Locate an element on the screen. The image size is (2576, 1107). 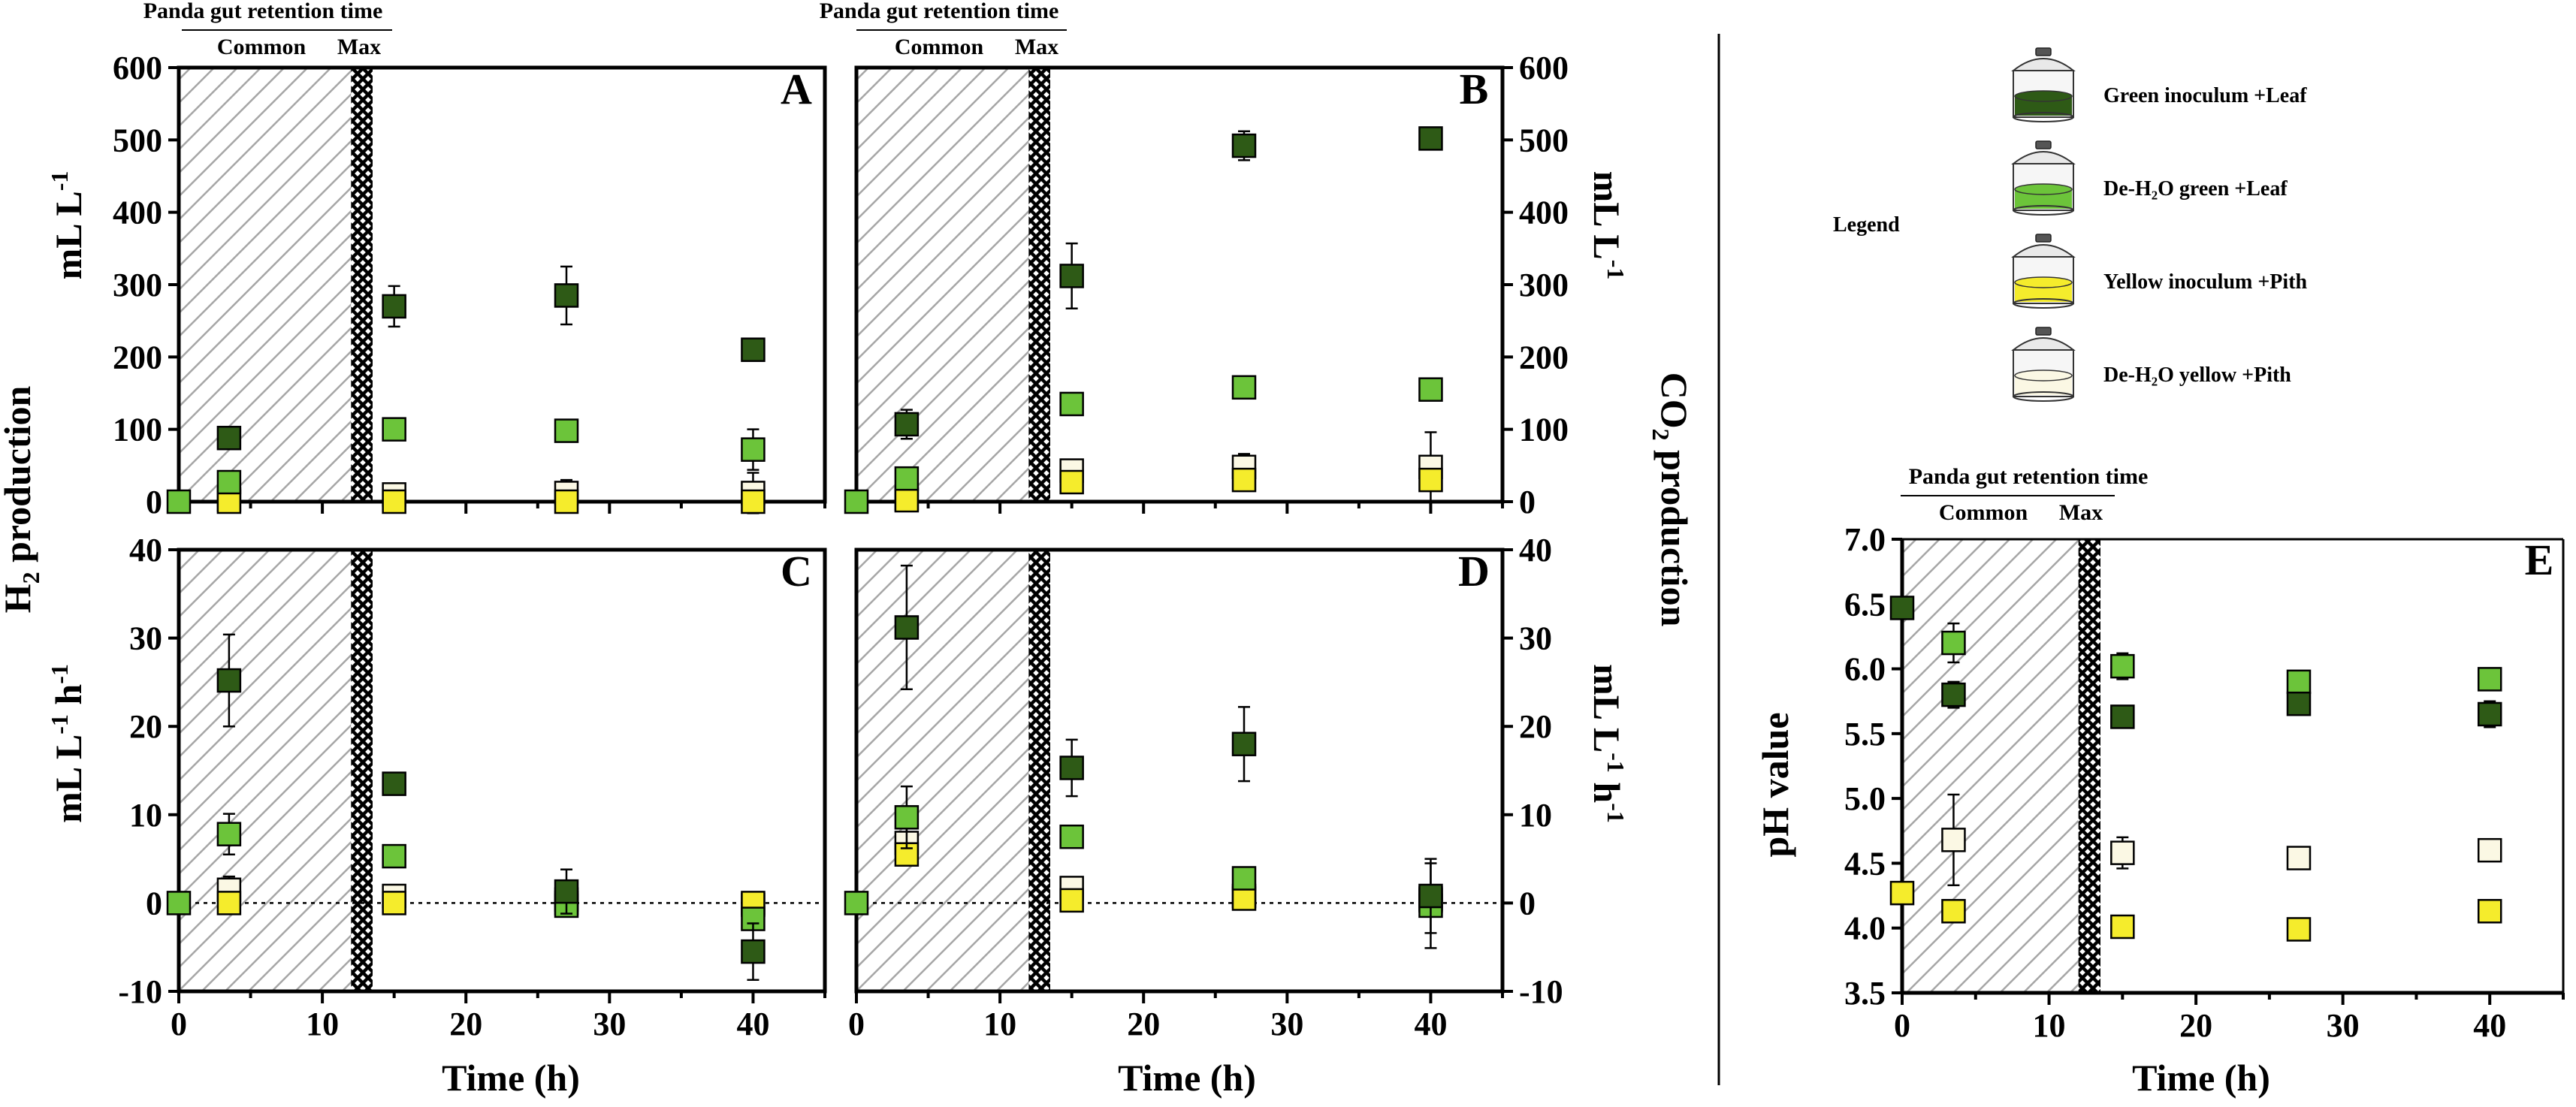
panel-letter: B is located at coordinates (1474, 89).